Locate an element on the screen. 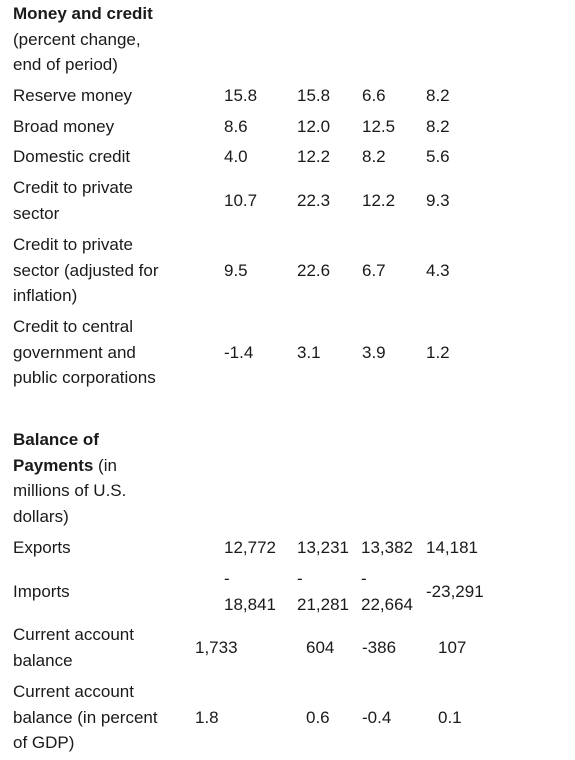 The image size is (575, 760). bop-heading-line1: Balance of is located at coordinates (56, 439).